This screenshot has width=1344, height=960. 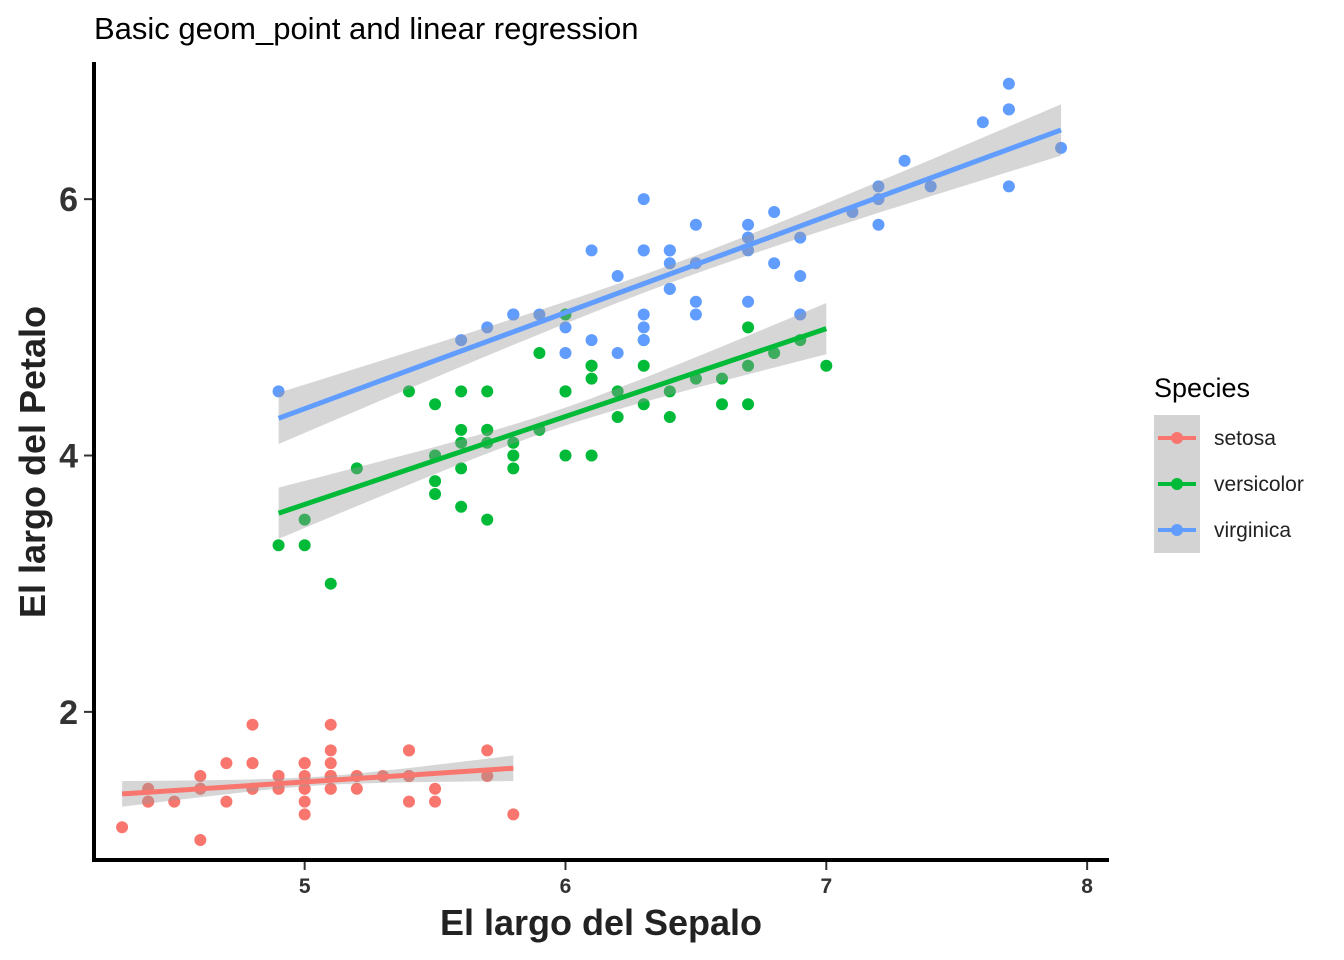 I want to click on y-axis-ticks: 2 4 6, so click(x=75, y=456).